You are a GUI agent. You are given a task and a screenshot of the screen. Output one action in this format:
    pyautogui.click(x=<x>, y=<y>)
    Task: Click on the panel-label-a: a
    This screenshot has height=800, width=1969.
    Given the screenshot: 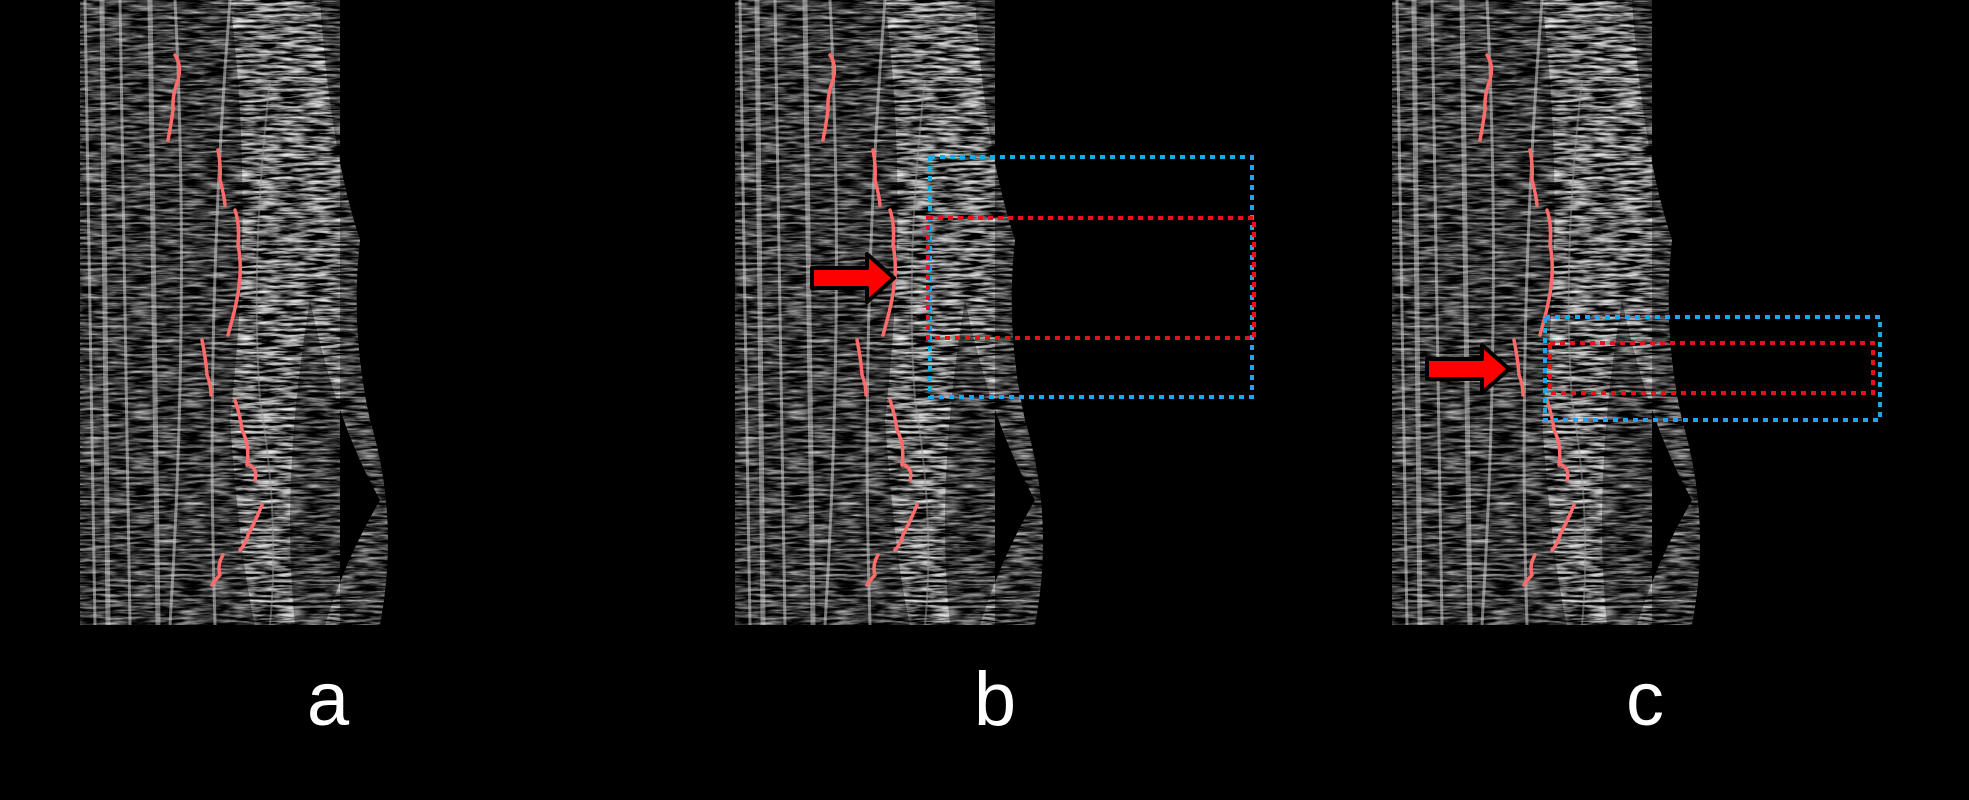 What is the action you would take?
    pyautogui.click(x=328, y=699)
    